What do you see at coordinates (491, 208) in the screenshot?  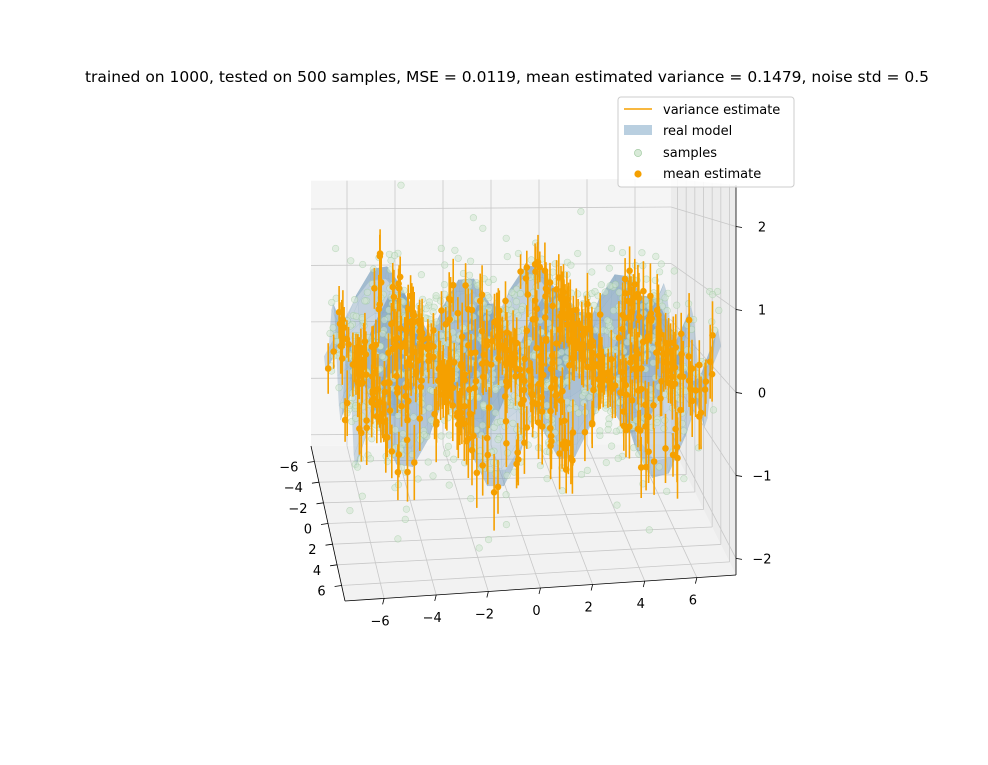 I see `grid-back-z` at bounding box center [491, 208].